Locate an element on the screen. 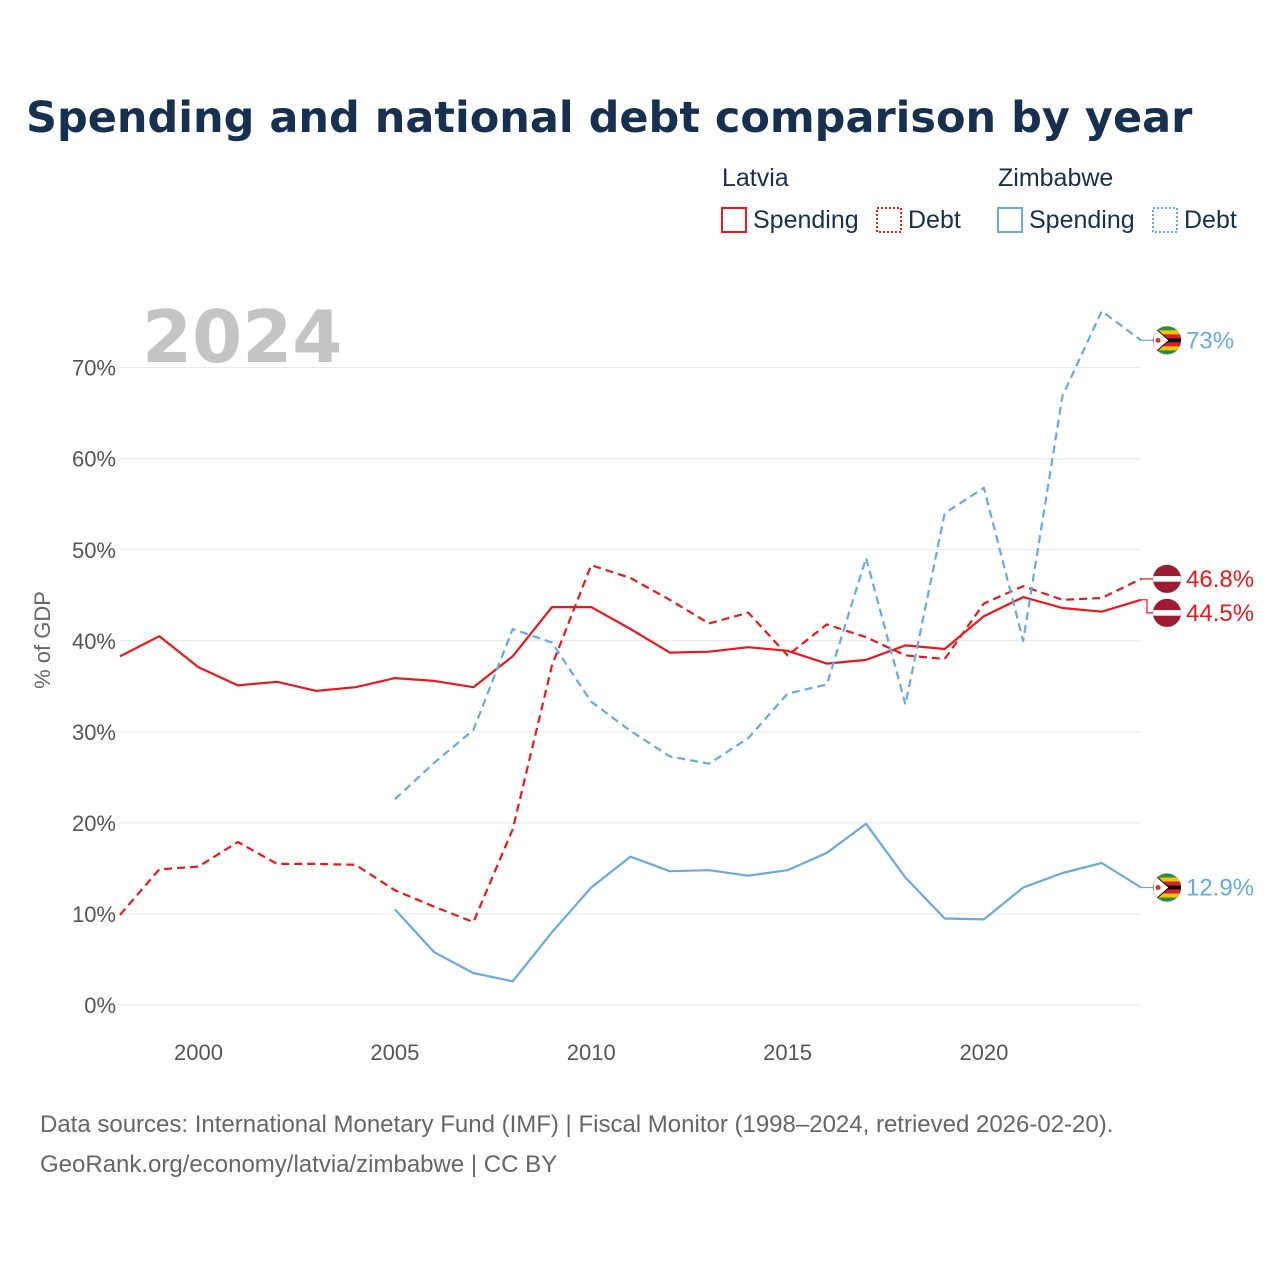 This screenshot has height=1280, width=1280. y-axis-label: % of GDP is located at coordinates (42, 640).